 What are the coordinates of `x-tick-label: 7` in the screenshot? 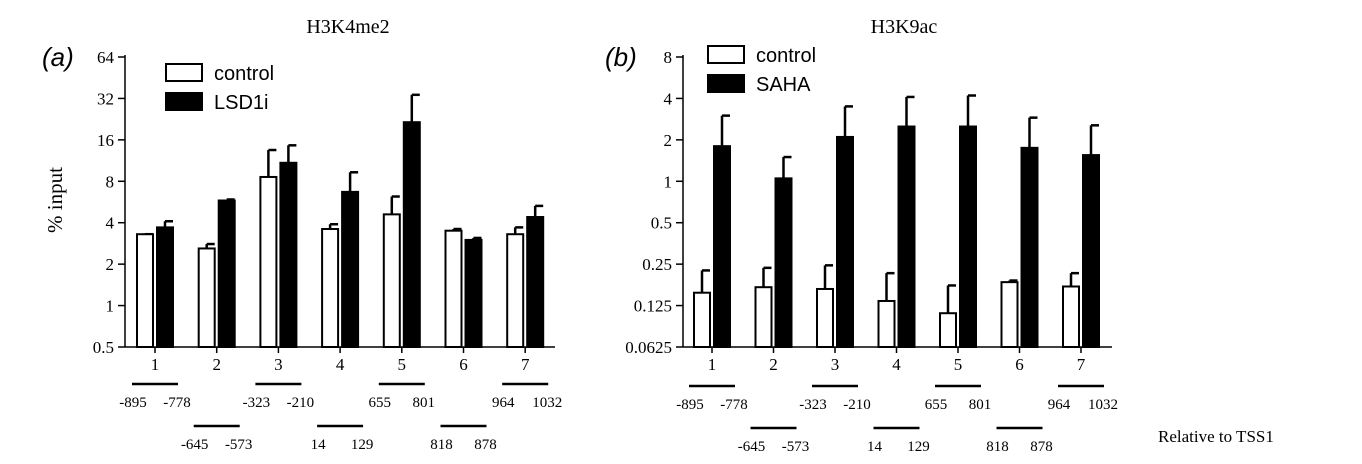 It's located at (1081, 364).